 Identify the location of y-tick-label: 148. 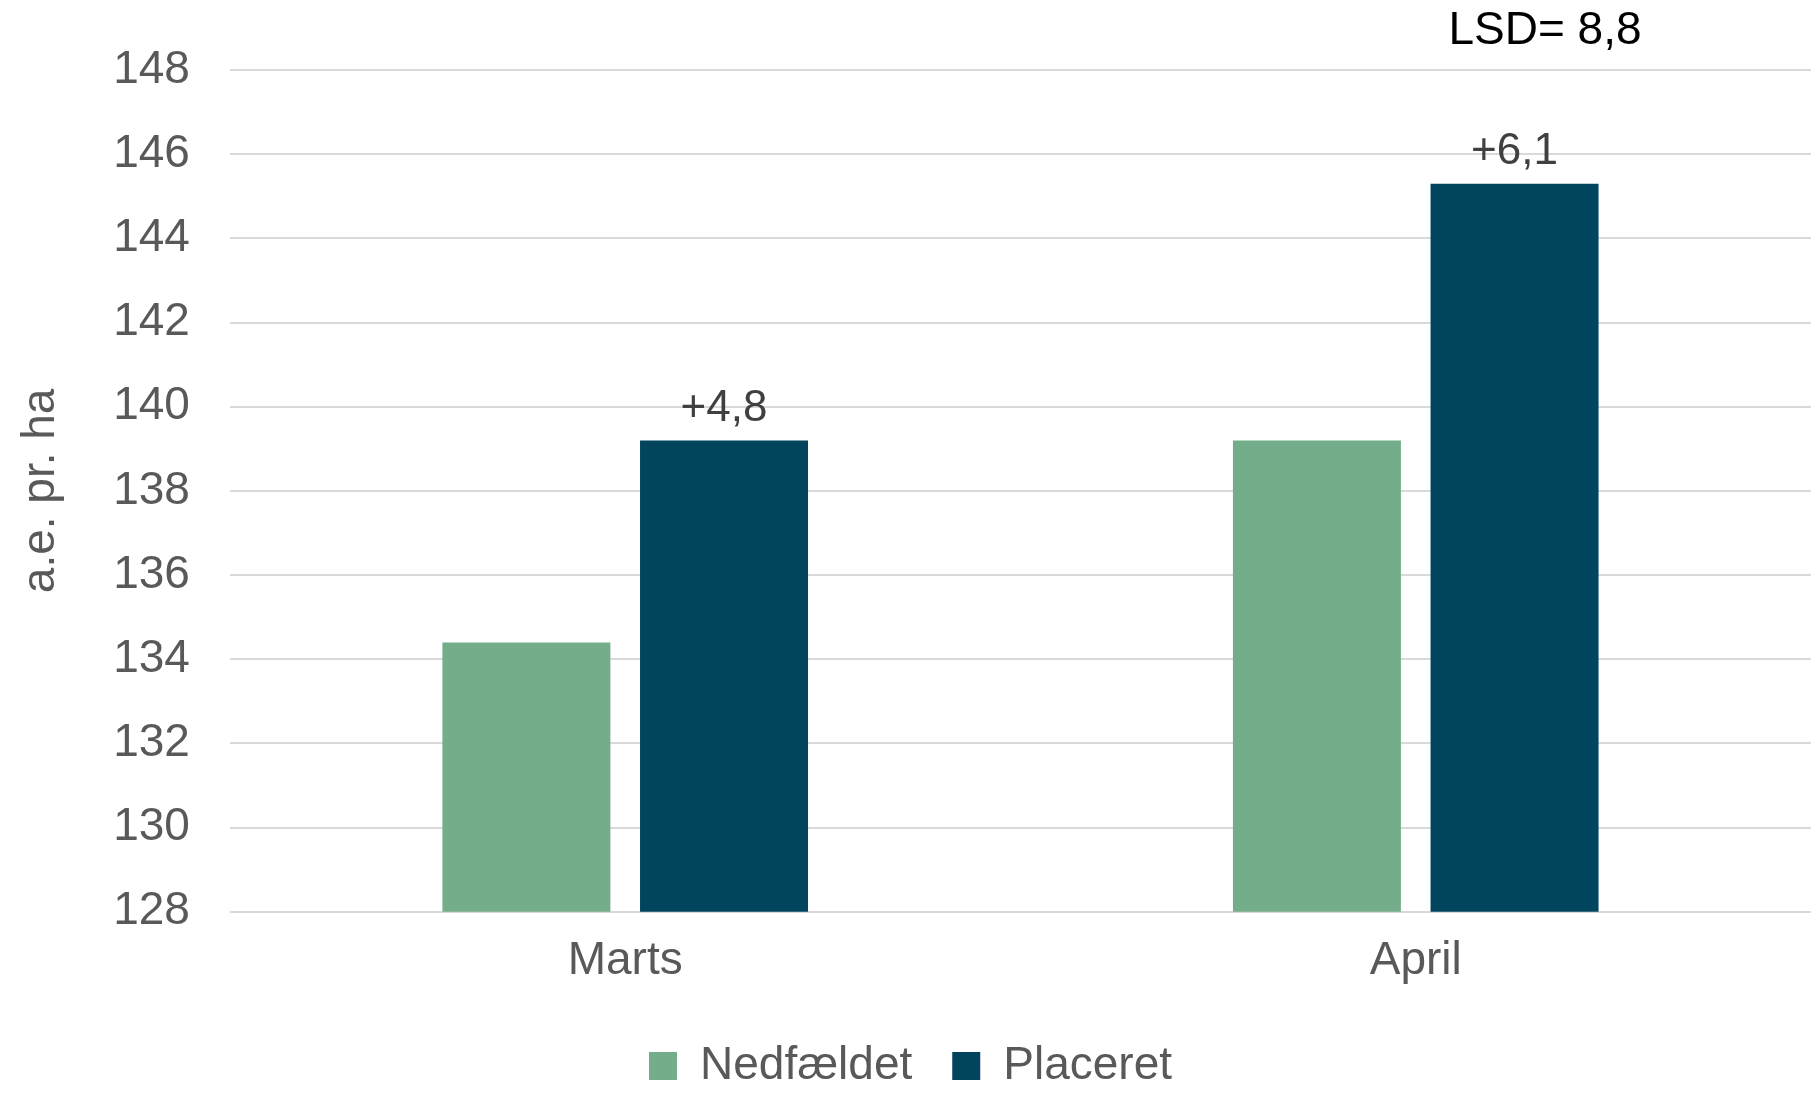
(151, 66).